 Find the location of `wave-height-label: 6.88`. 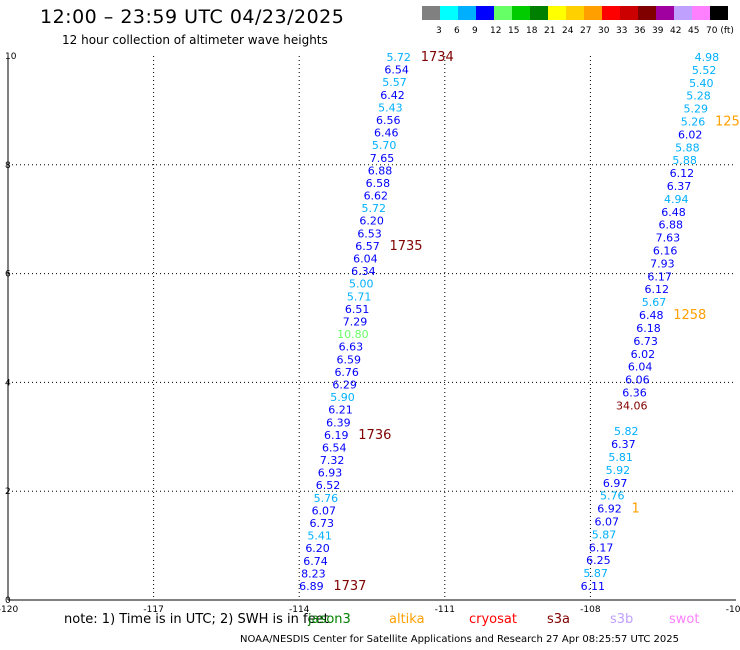

wave-height-label: 6.88 is located at coordinates (380, 170).